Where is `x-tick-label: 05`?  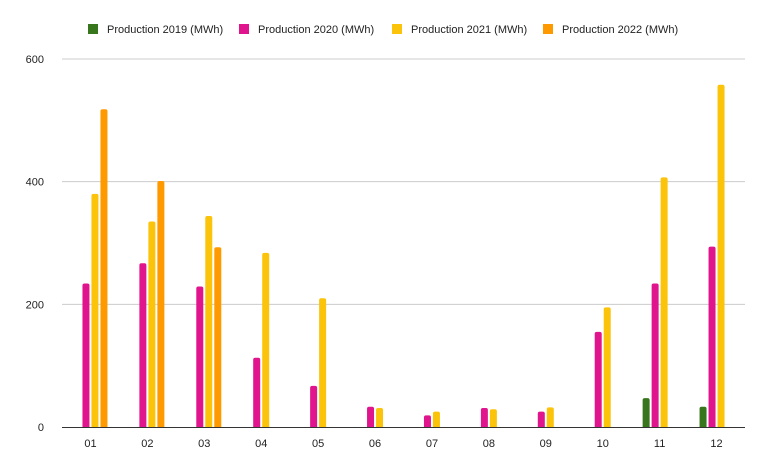
x-tick-label: 05 is located at coordinates (318, 444).